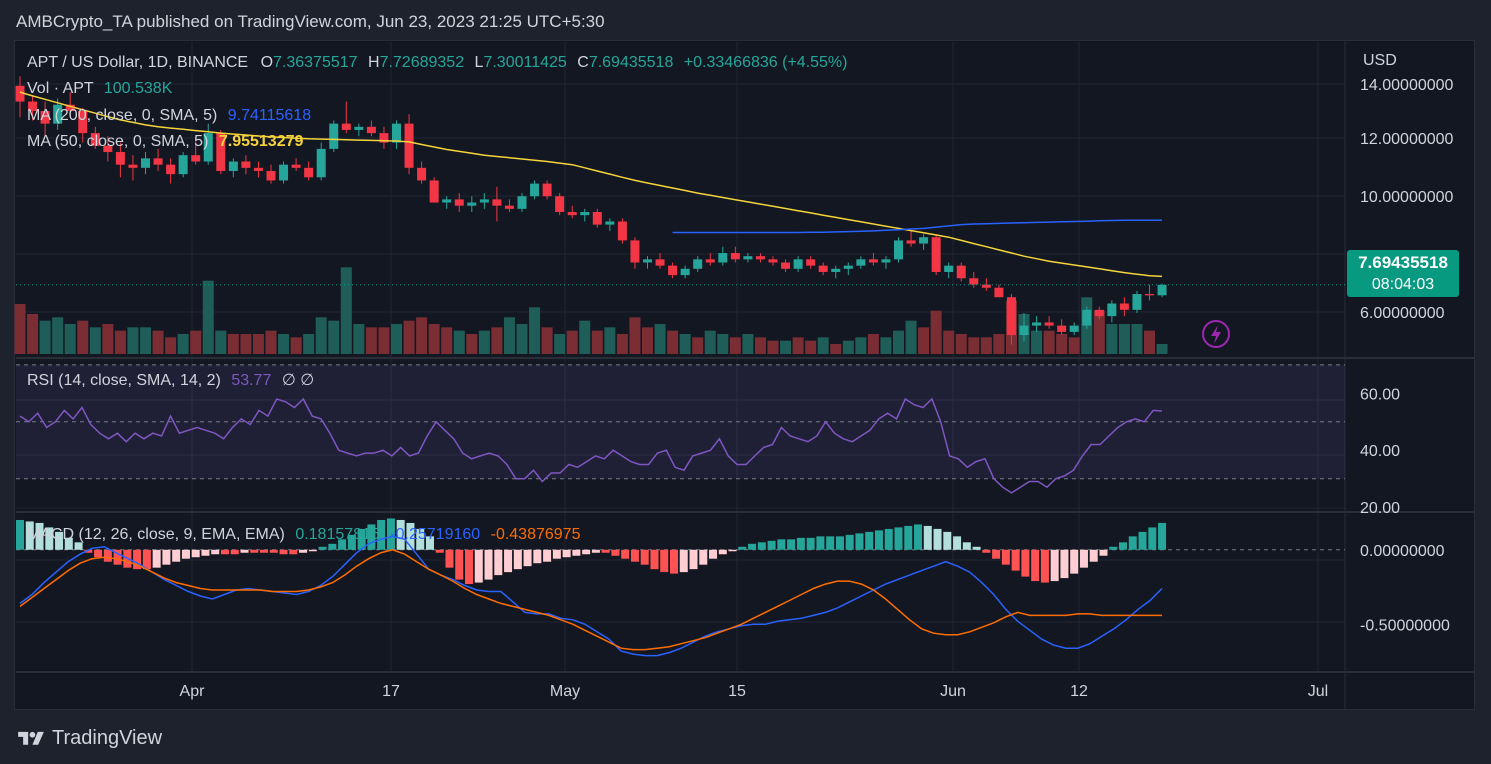  What do you see at coordinates (156, 534) in the screenshot?
I see `macd-label: MACD (12, 26, close, 9, EMA, EMA)` at bounding box center [156, 534].